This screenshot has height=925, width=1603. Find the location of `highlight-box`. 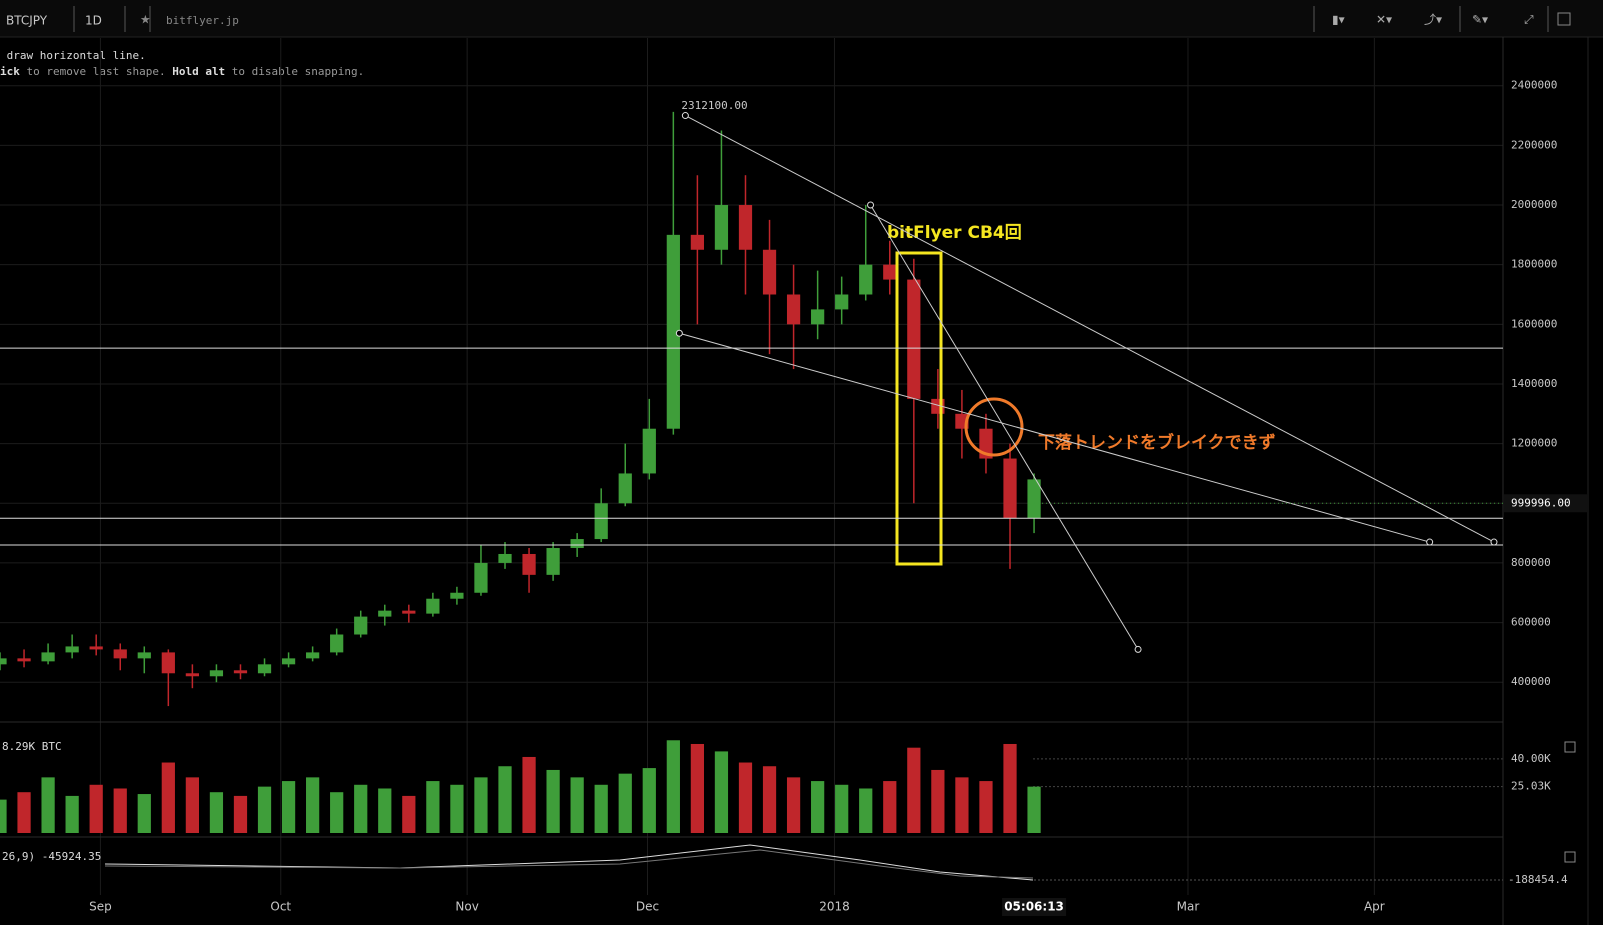

highlight-box is located at coordinates (919, 408).